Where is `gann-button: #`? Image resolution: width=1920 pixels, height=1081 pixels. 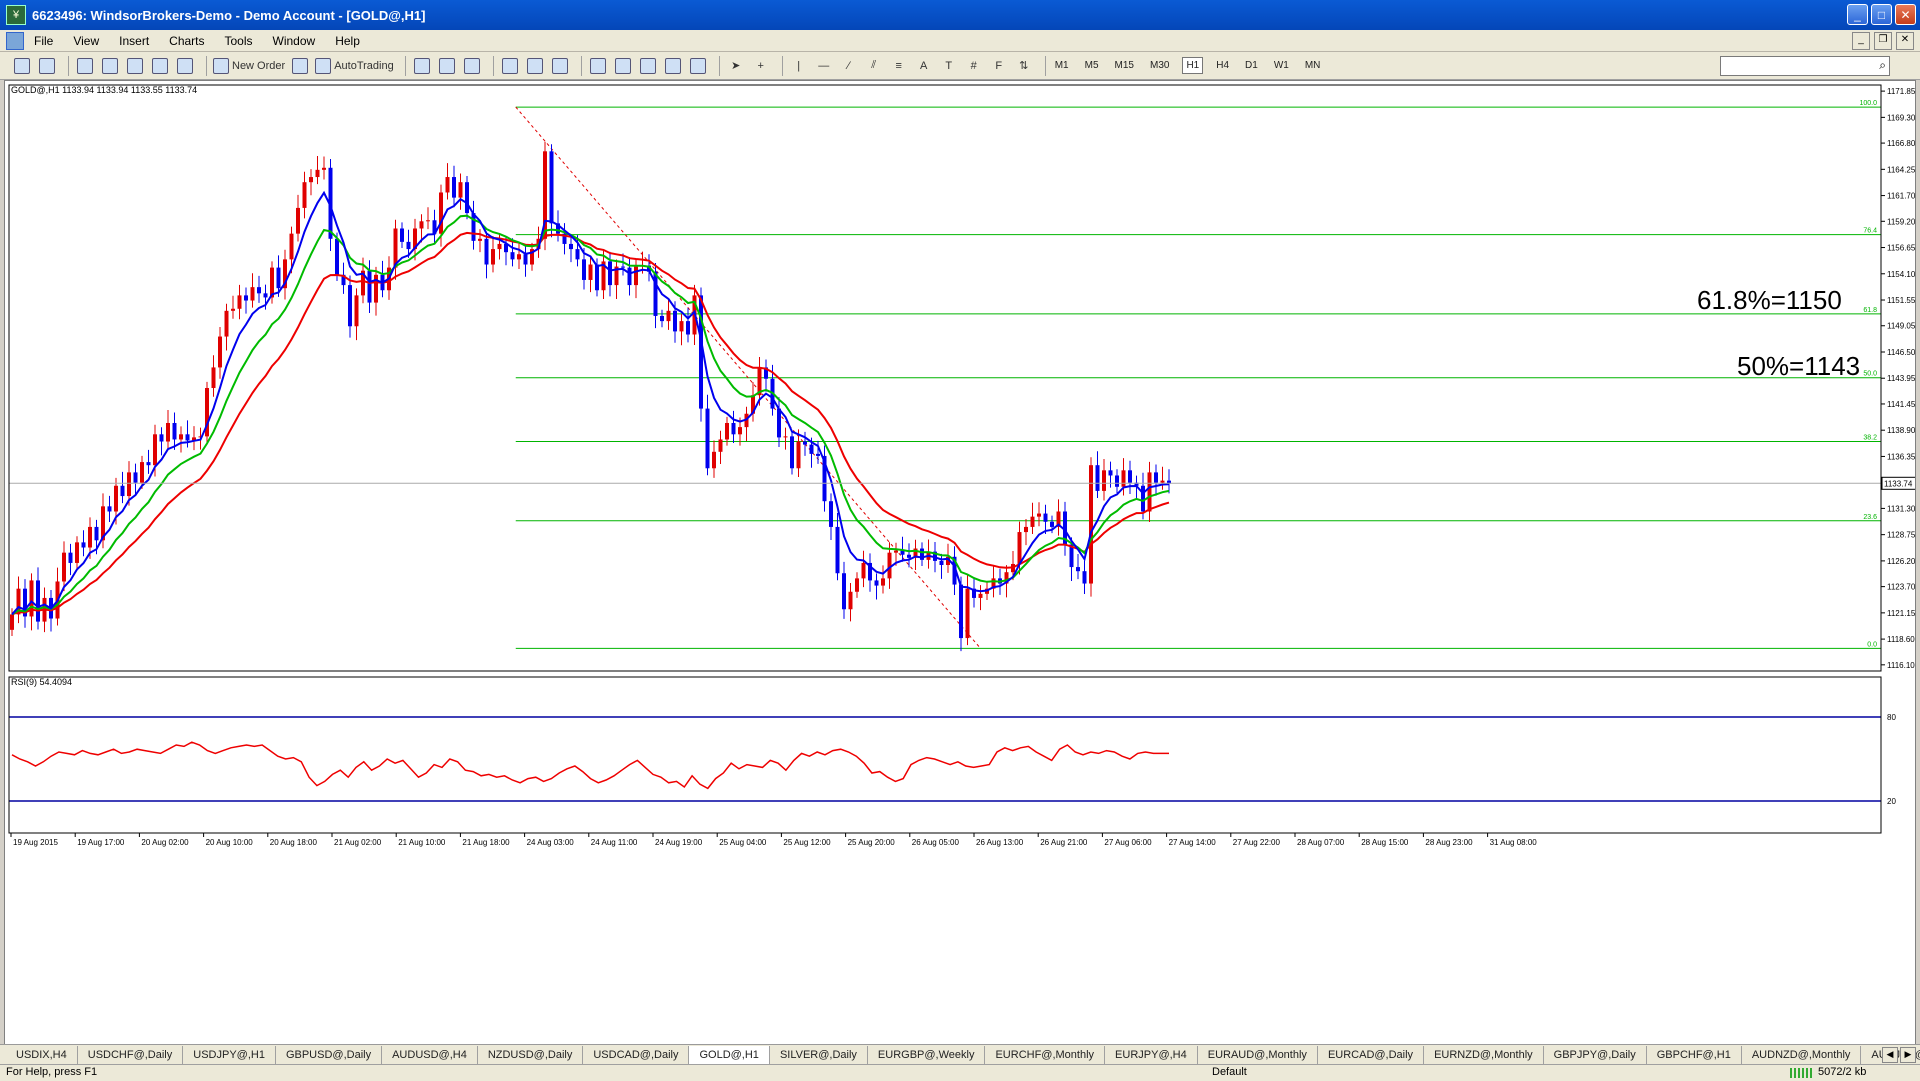 gann-button: # is located at coordinates (974, 66).